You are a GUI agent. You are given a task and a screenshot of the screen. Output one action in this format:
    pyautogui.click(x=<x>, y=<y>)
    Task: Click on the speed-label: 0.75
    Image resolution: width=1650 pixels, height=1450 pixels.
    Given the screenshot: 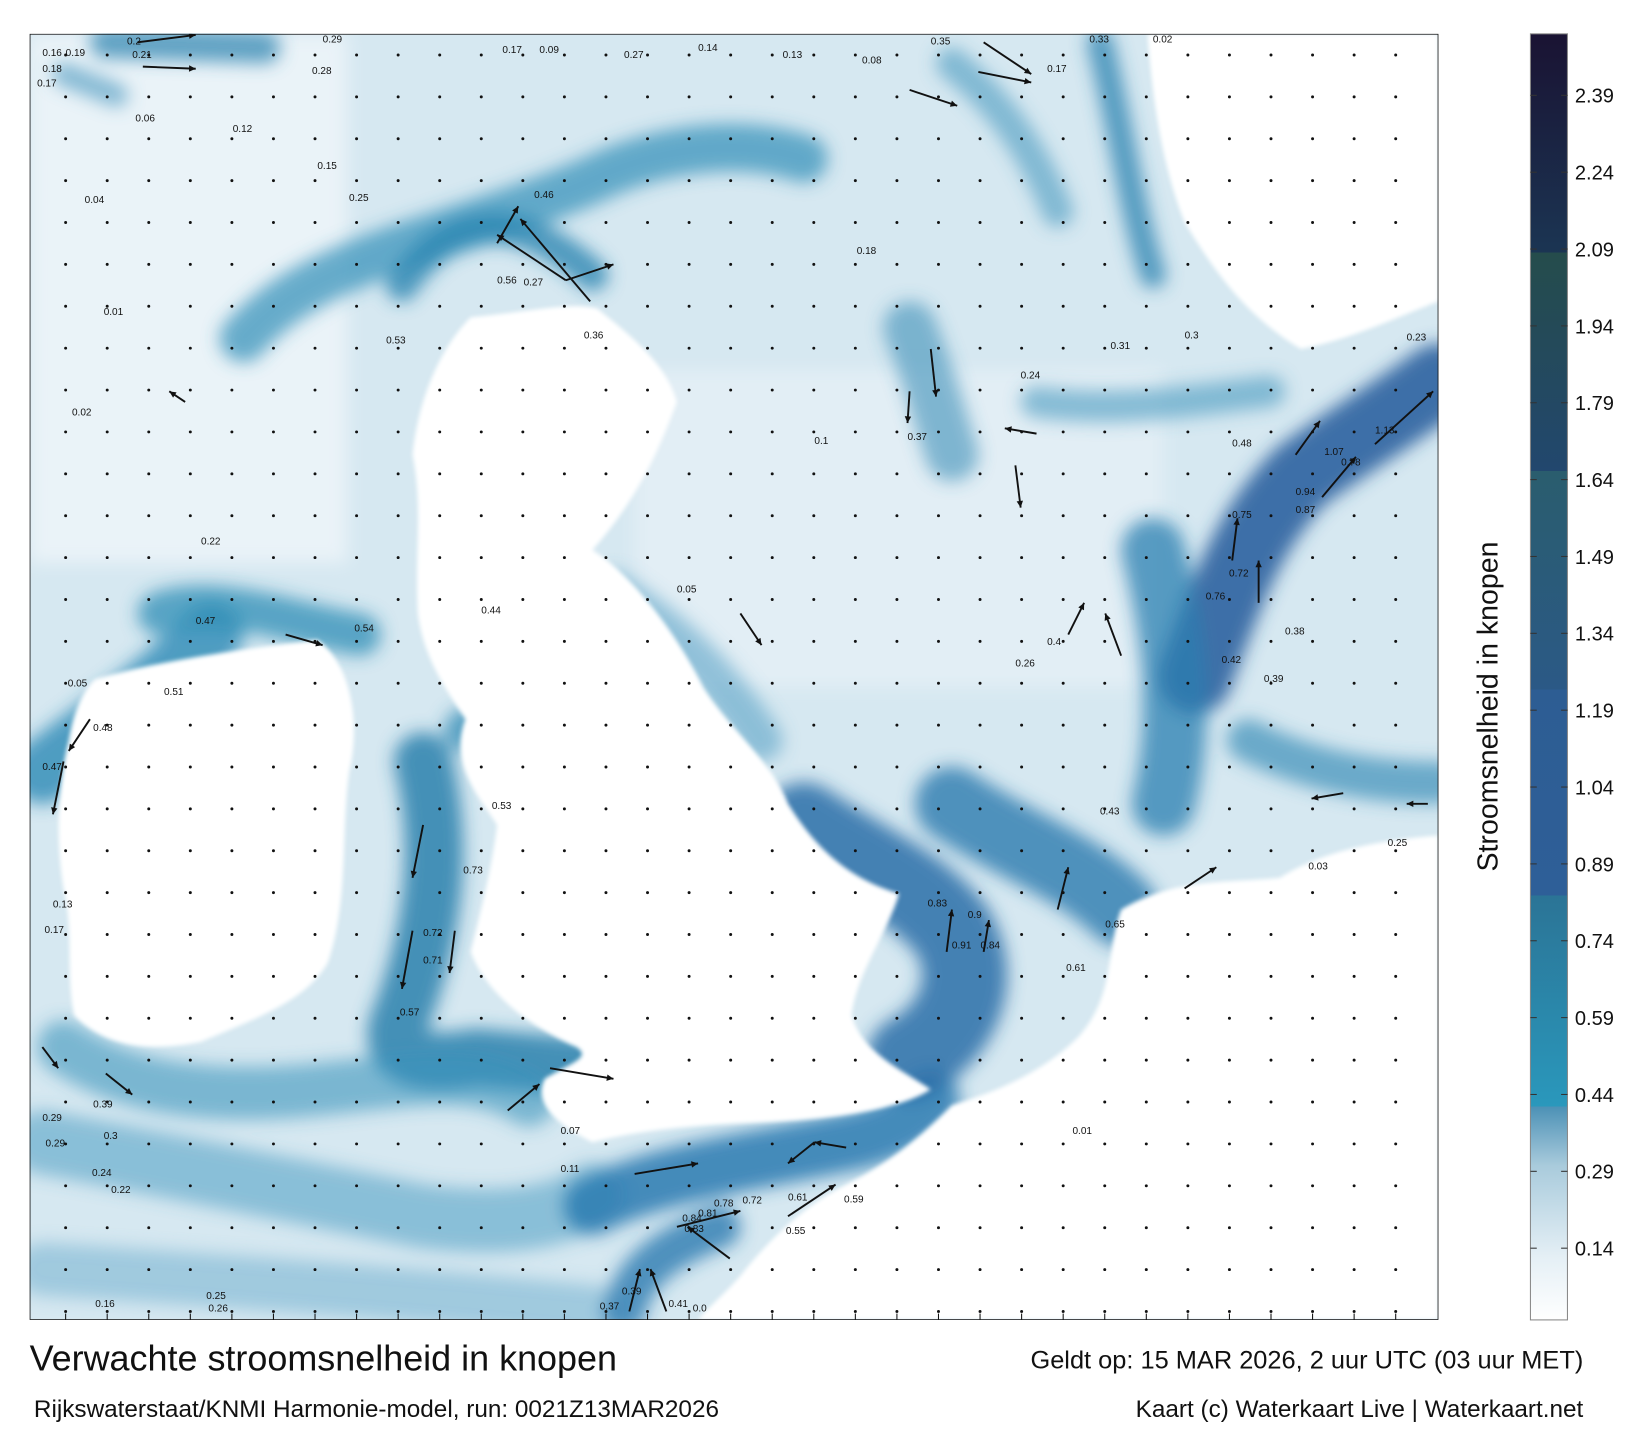 What is the action you would take?
    pyautogui.click(x=1242, y=515)
    